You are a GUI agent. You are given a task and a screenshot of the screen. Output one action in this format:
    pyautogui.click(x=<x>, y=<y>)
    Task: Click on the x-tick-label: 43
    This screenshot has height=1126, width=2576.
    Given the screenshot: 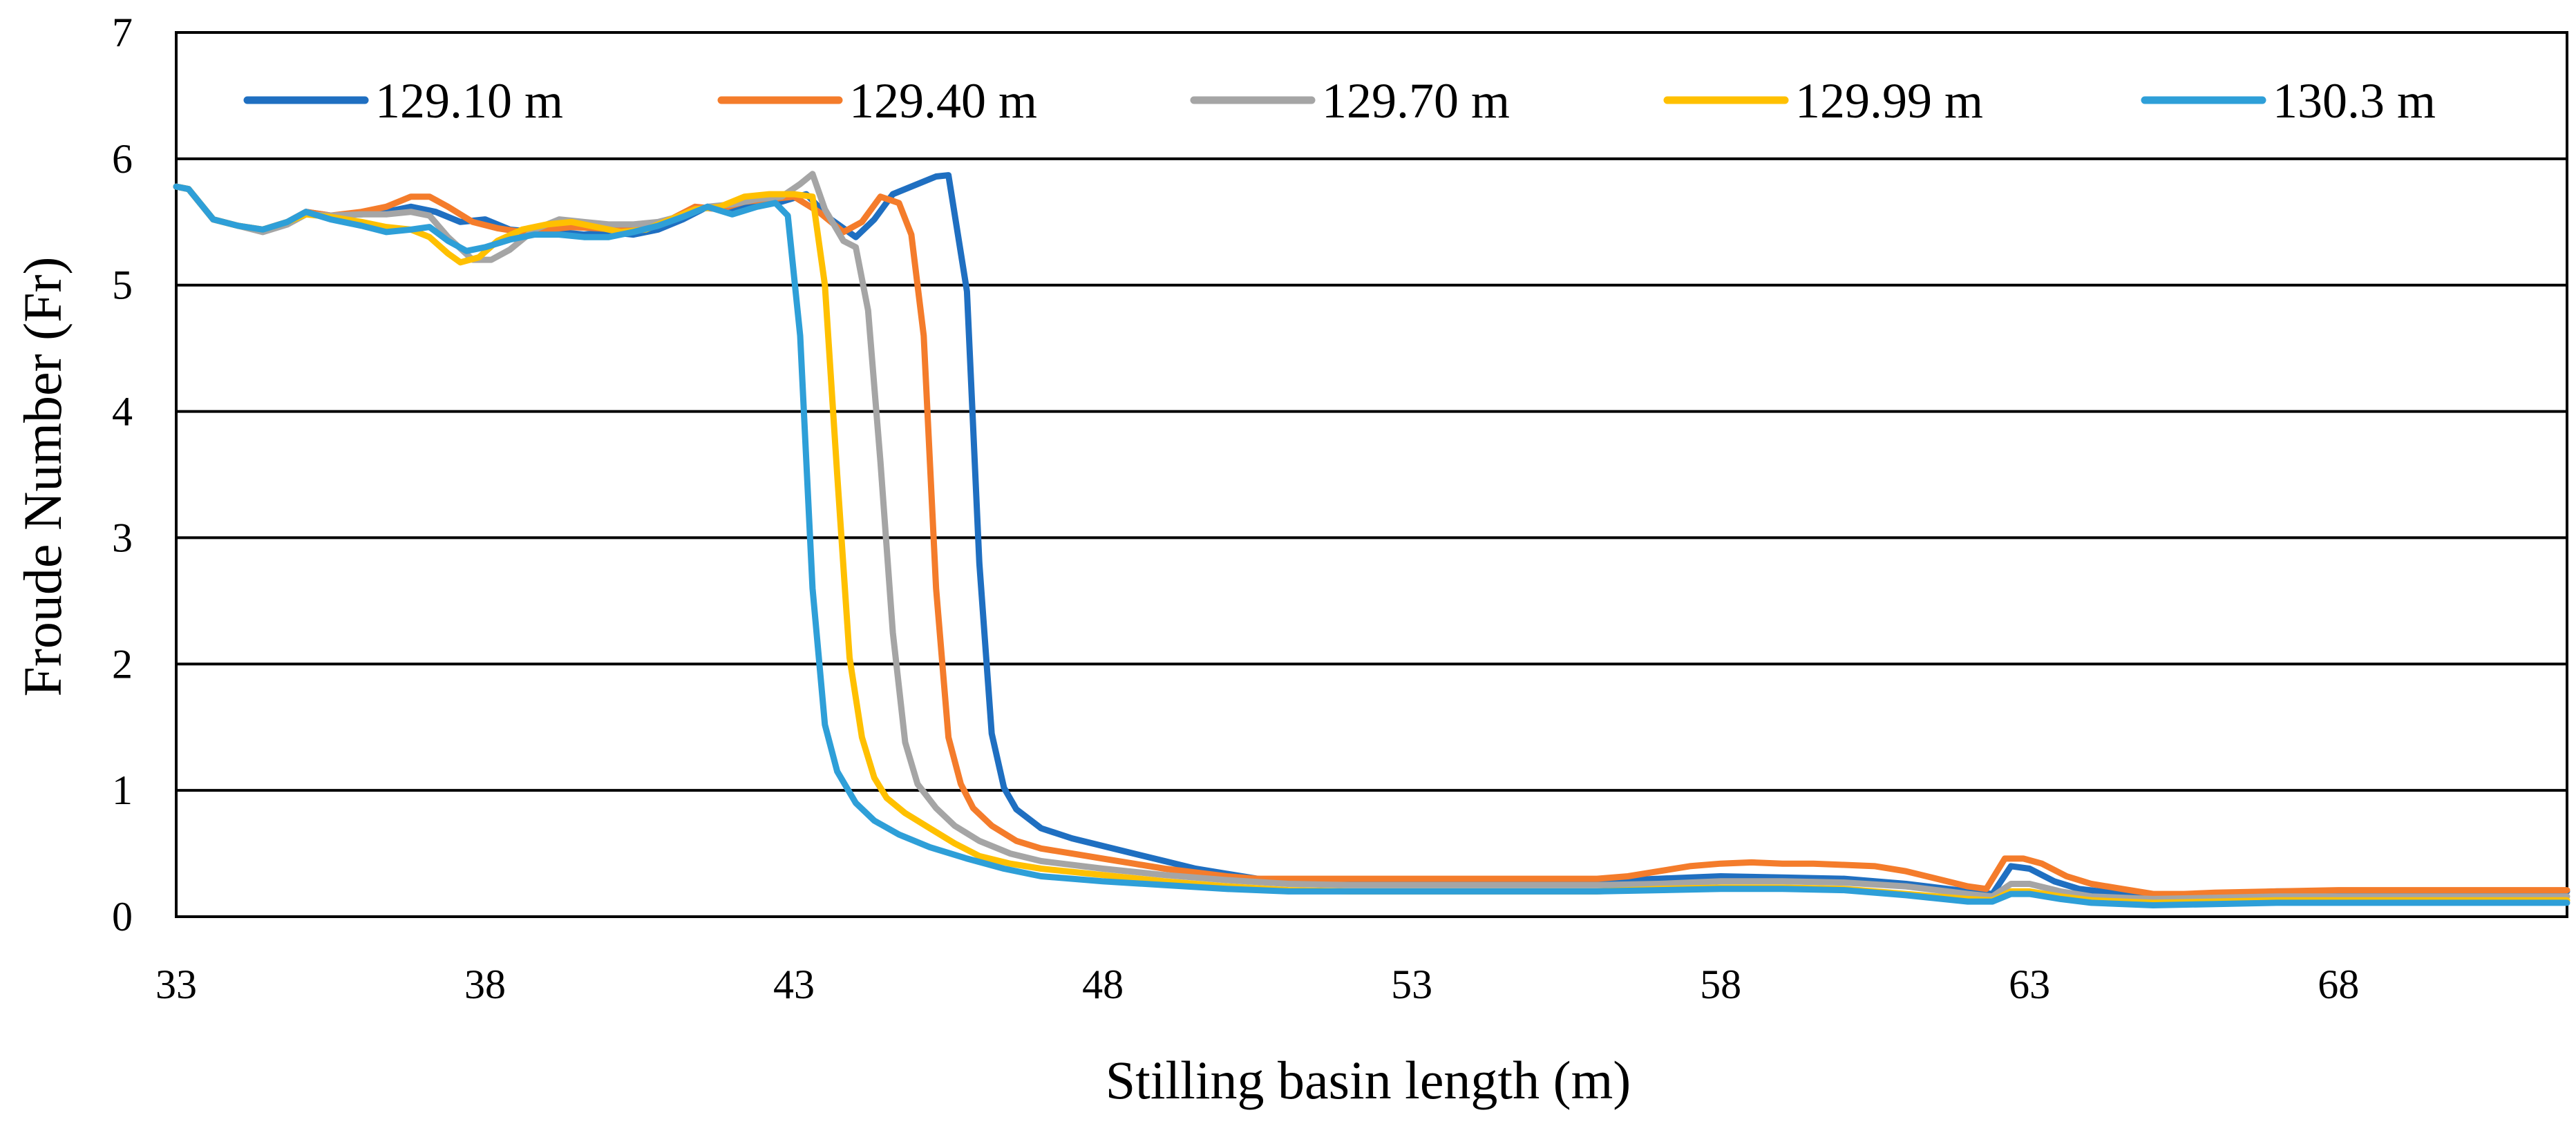 What is the action you would take?
    pyautogui.click(x=794, y=984)
    